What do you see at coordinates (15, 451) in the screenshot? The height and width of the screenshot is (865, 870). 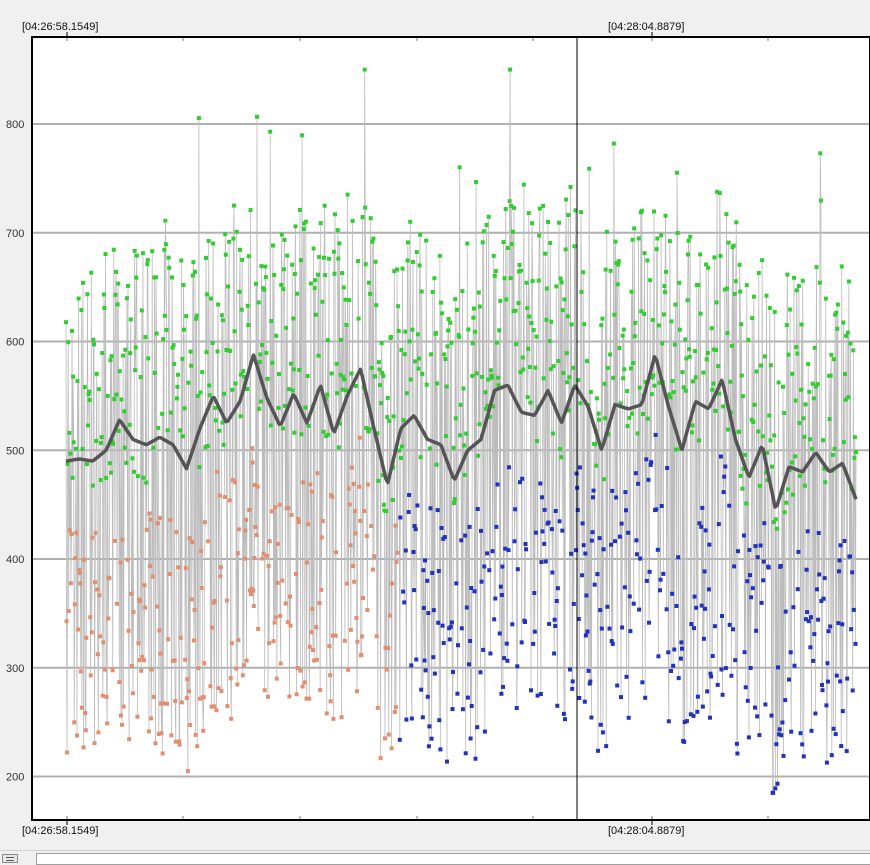 I see `y-tick-label-500: 500` at bounding box center [15, 451].